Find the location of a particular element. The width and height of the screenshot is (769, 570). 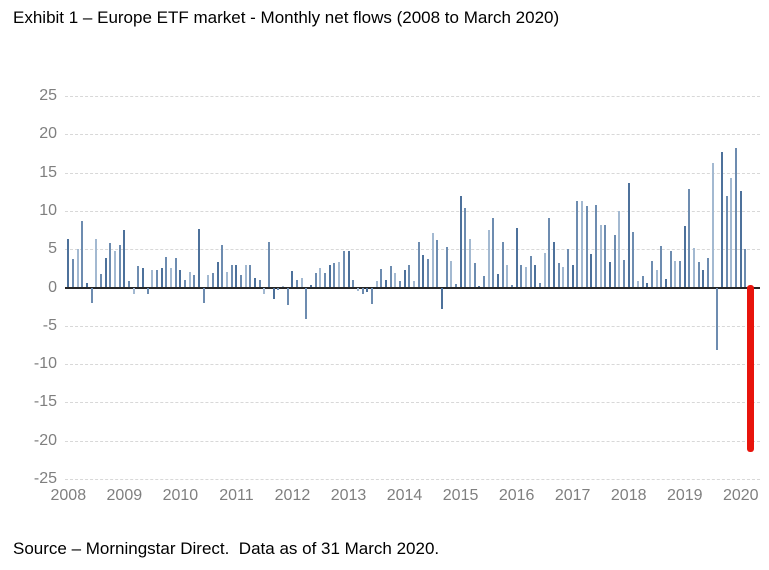

gridline--15 is located at coordinates (412, 403).